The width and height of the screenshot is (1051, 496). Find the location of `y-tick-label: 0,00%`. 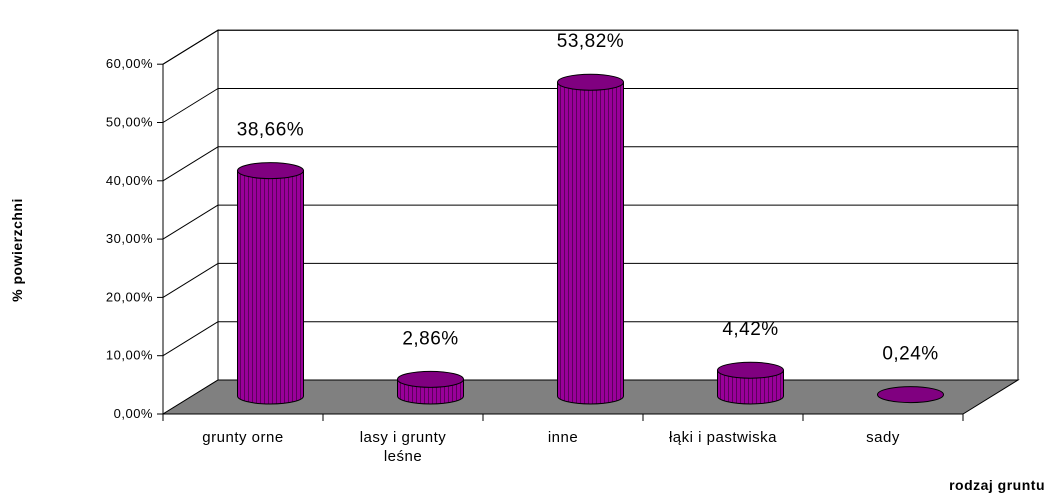

y-tick-label: 0,00% is located at coordinates (133, 413).